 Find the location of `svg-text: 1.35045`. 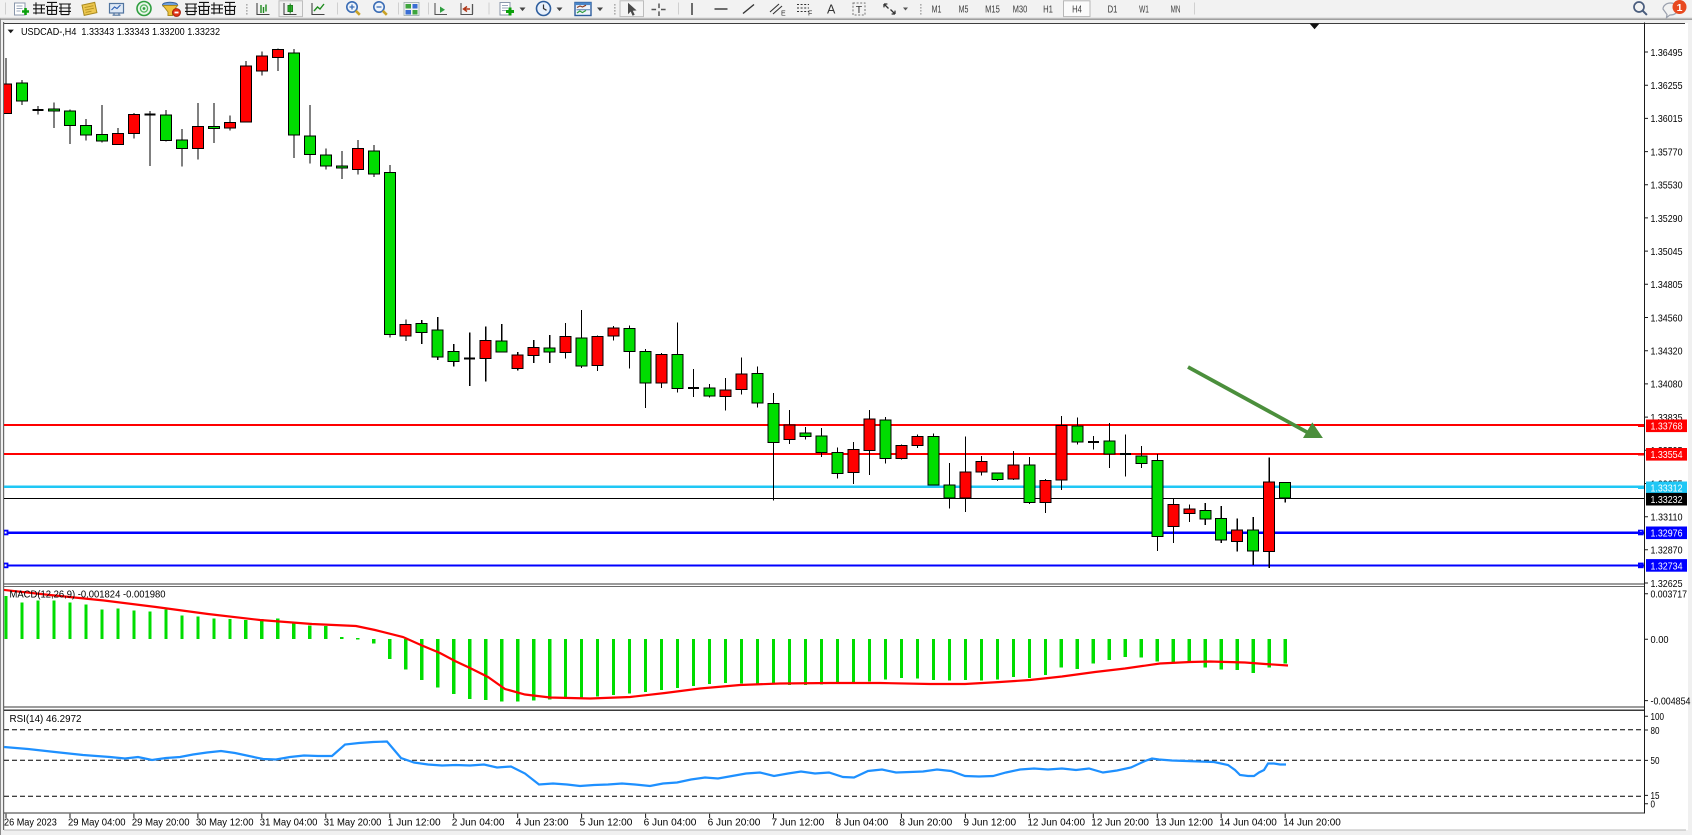

svg-text: 1.35045 is located at coordinates (1667, 252).